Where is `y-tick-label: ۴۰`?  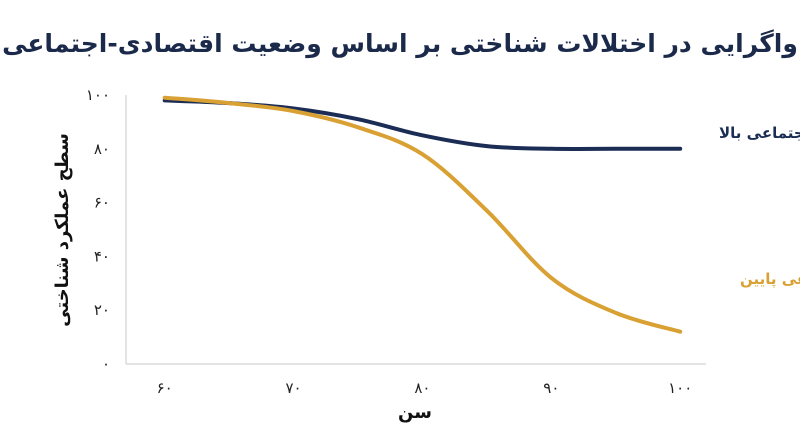 y-tick-label: ۴۰ is located at coordinates (102, 256).